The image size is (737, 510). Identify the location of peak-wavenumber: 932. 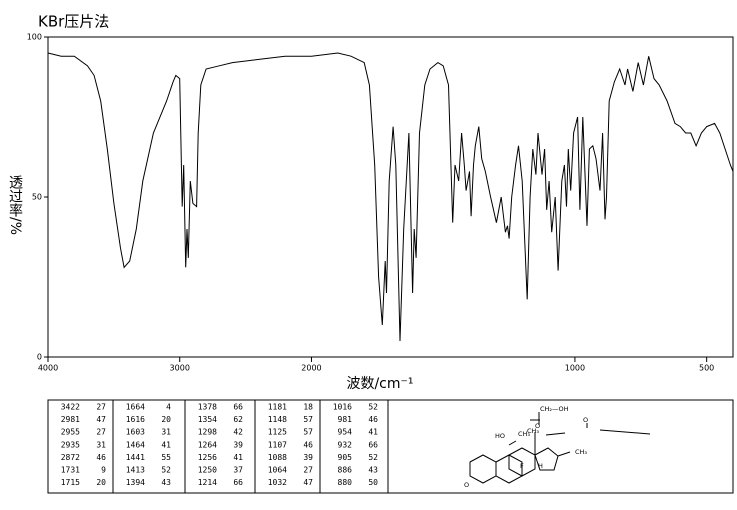
(345, 444).